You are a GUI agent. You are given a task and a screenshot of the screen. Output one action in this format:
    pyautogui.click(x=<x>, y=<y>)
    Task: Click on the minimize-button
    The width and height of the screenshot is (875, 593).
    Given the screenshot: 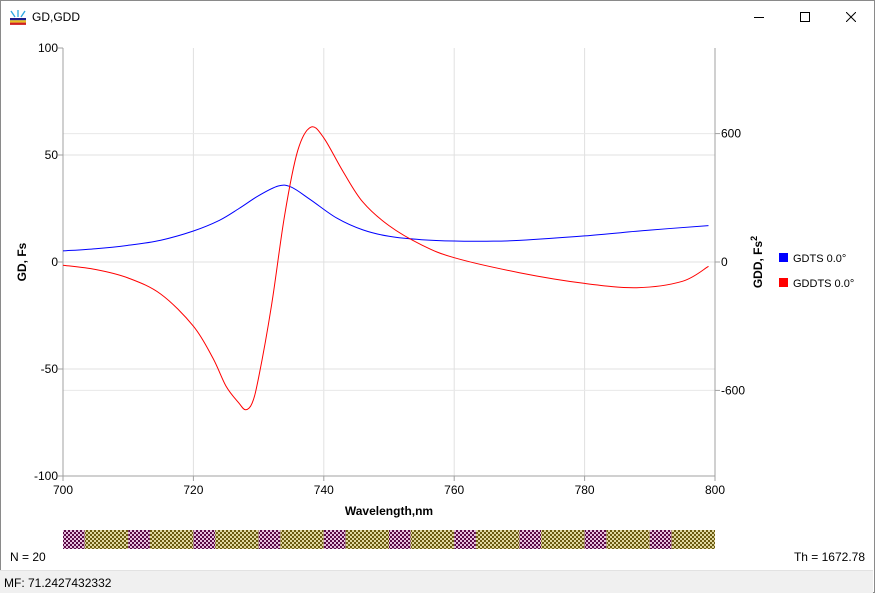 What is the action you would take?
    pyautogui.click(x=759, y=16)
    